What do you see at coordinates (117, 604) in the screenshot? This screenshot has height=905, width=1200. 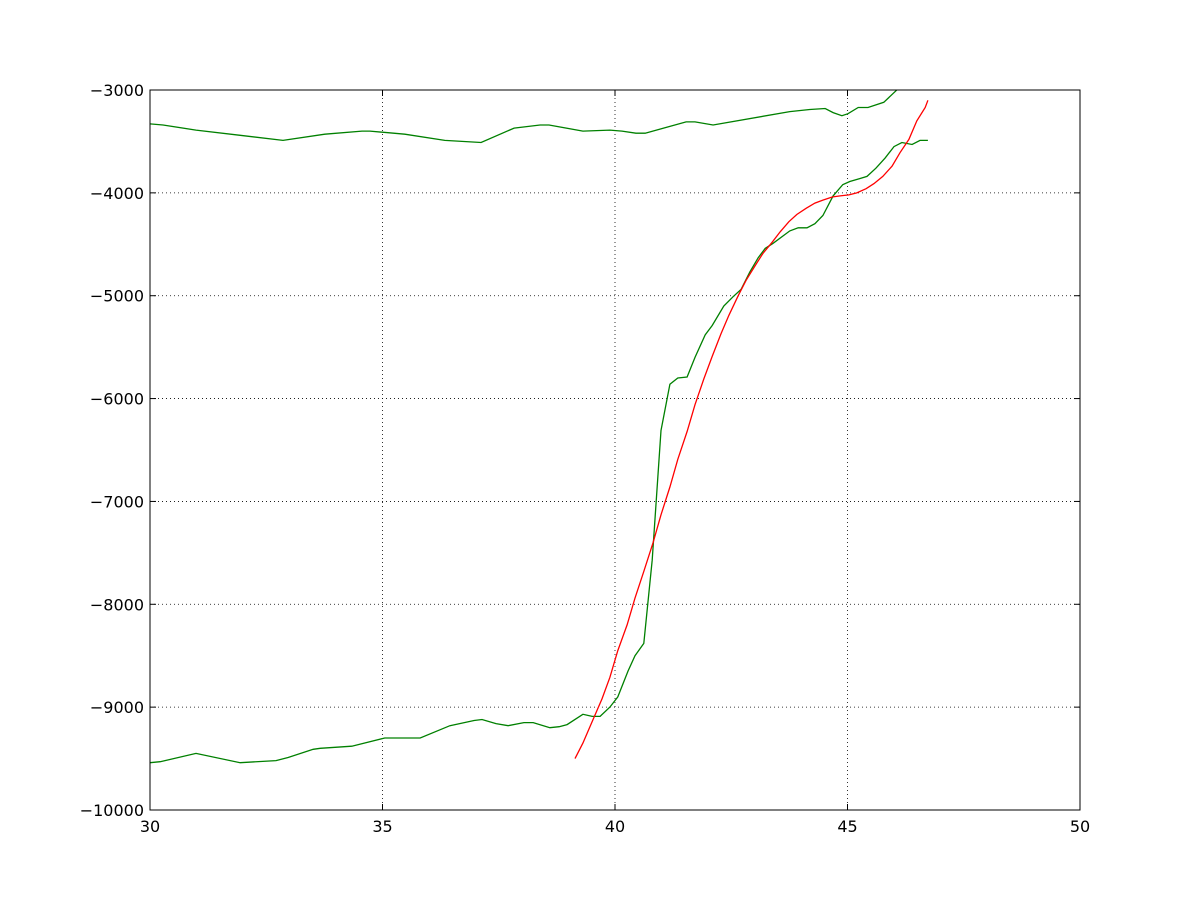 I see `y-tick-label: −8000` at bounding box center [117, 604].